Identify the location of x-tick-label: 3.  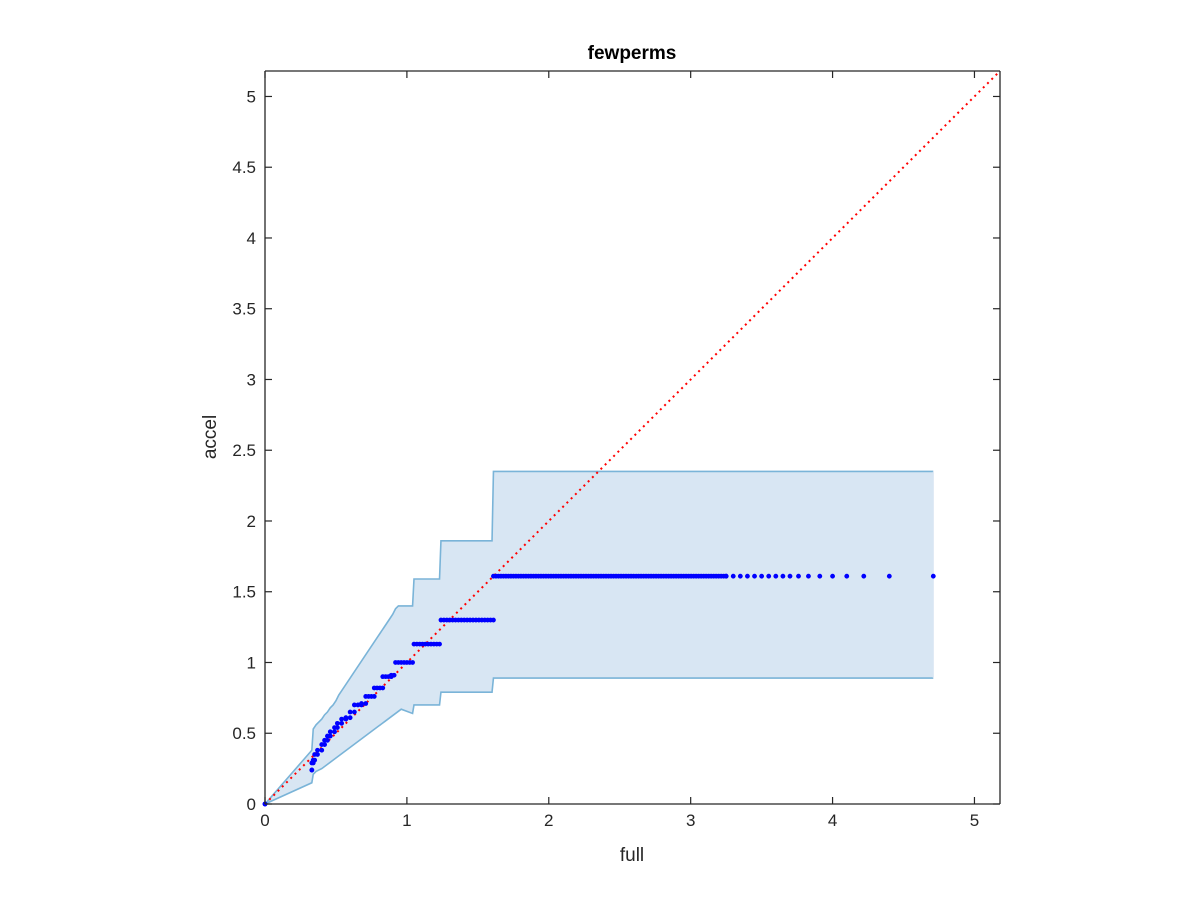
(690, 820).